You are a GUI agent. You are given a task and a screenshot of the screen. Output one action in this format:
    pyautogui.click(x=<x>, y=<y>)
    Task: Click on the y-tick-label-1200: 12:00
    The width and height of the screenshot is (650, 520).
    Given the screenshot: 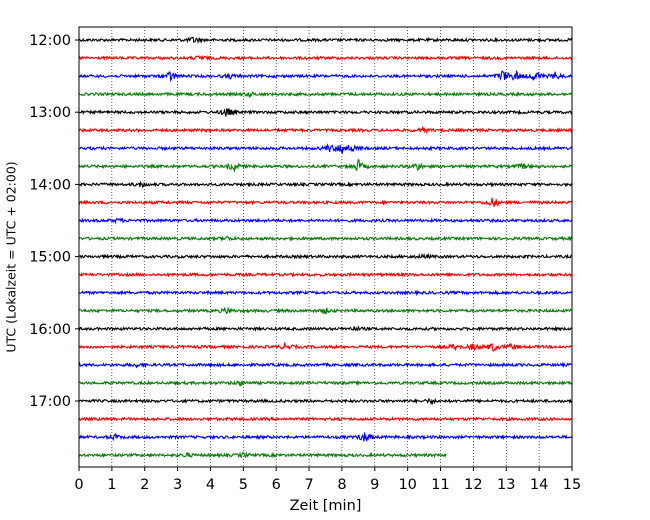 What is the action you would take?
    pyautogui.click(x=50, y=41)
    